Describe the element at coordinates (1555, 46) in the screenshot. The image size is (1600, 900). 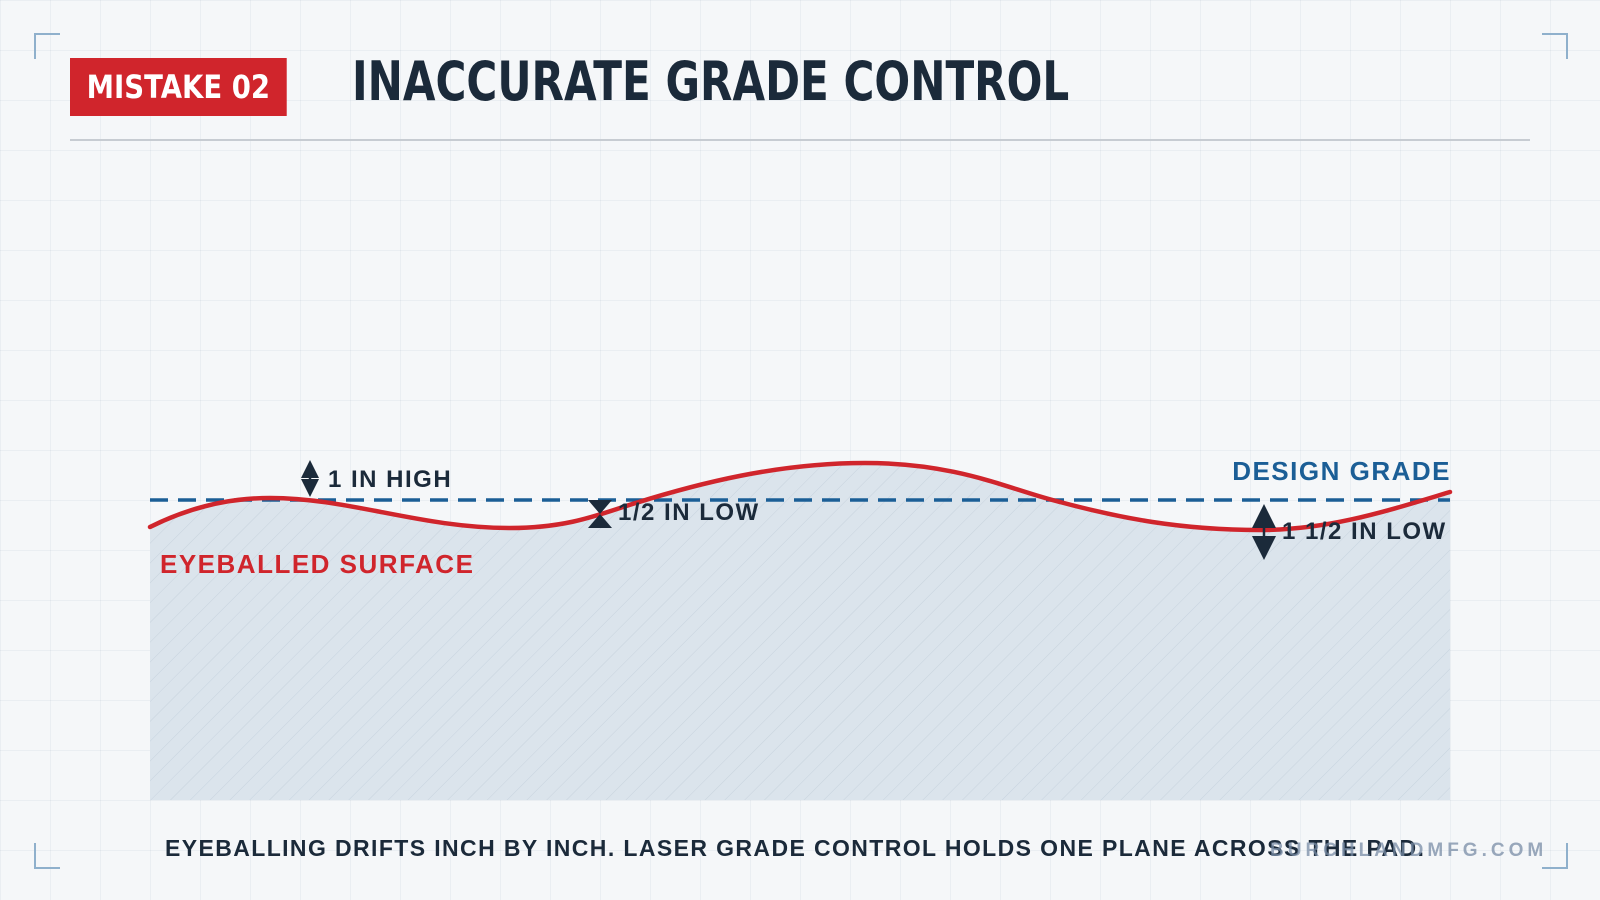
I see `corner-mark-top-right` at that location.